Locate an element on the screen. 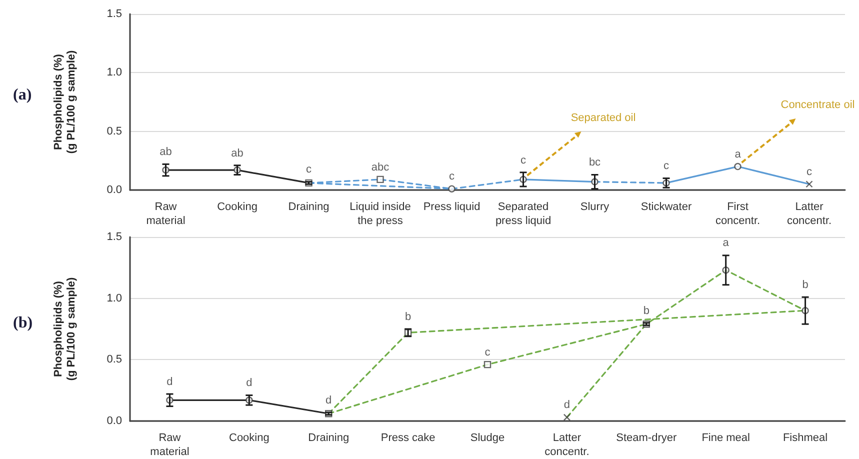 The height and width of the screenshot is (459, 859). text: (b) is located at coordinates (23, 323).